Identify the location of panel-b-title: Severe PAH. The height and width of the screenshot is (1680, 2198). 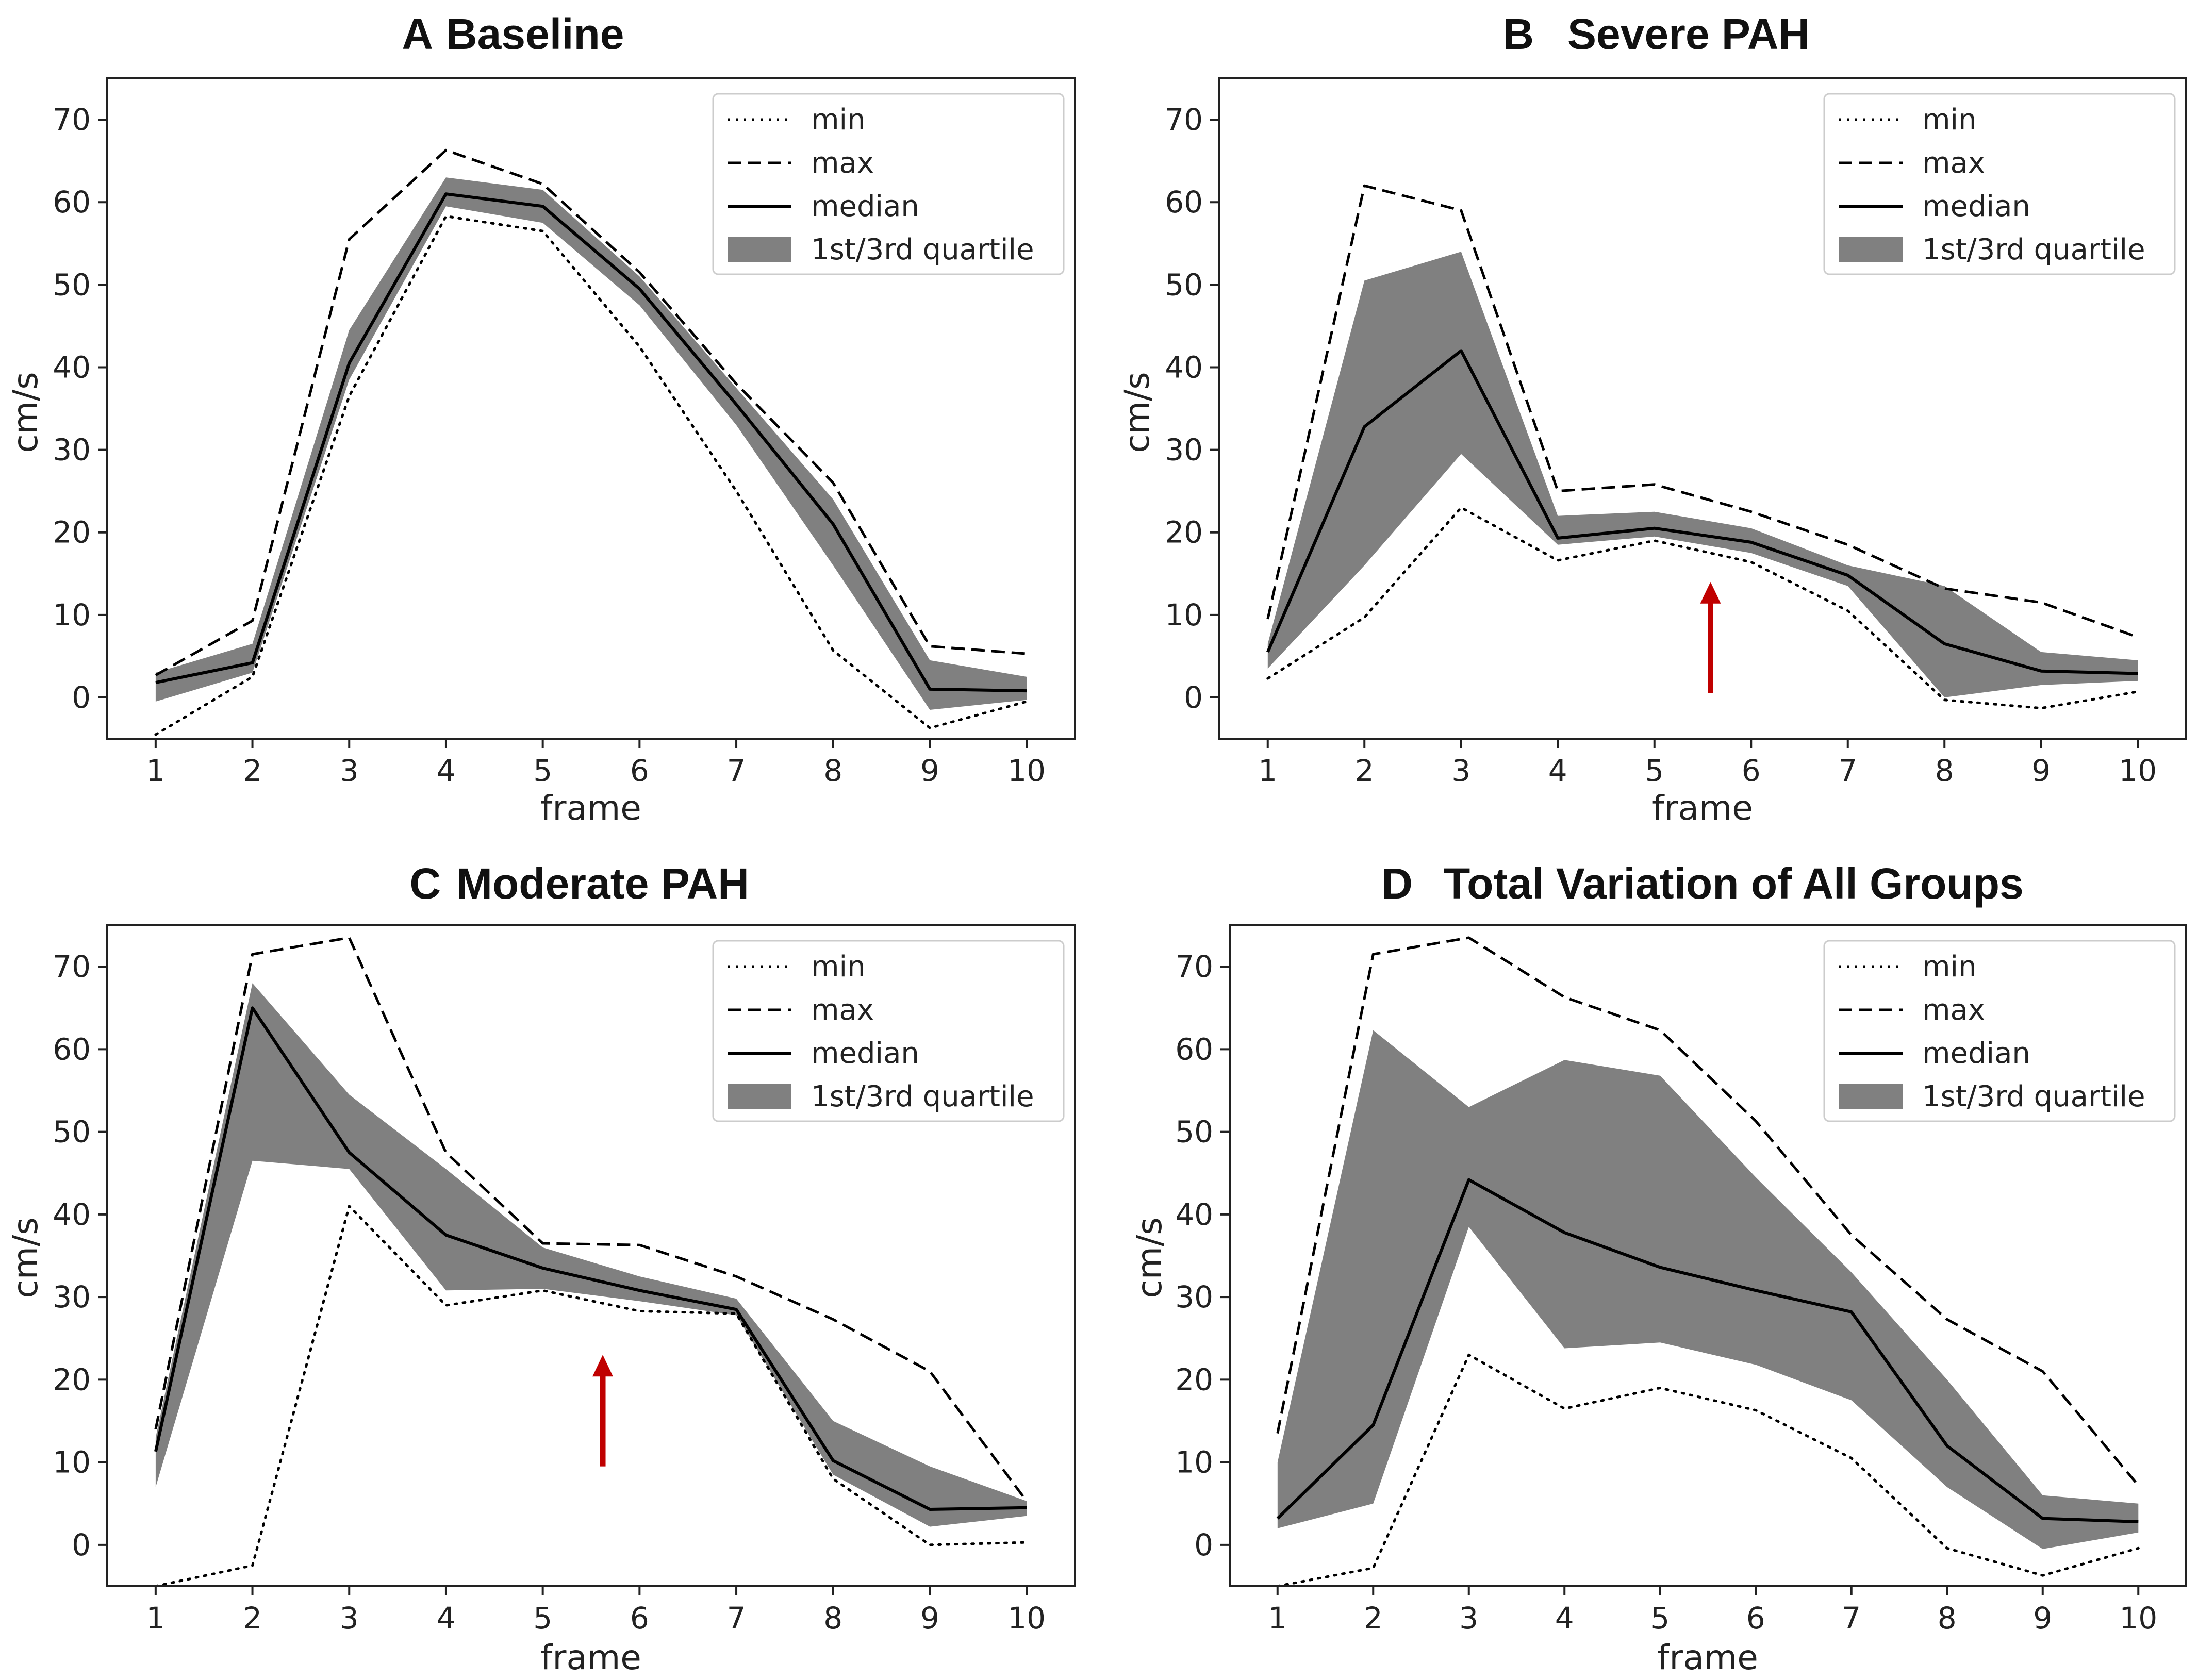
(1688, 34).